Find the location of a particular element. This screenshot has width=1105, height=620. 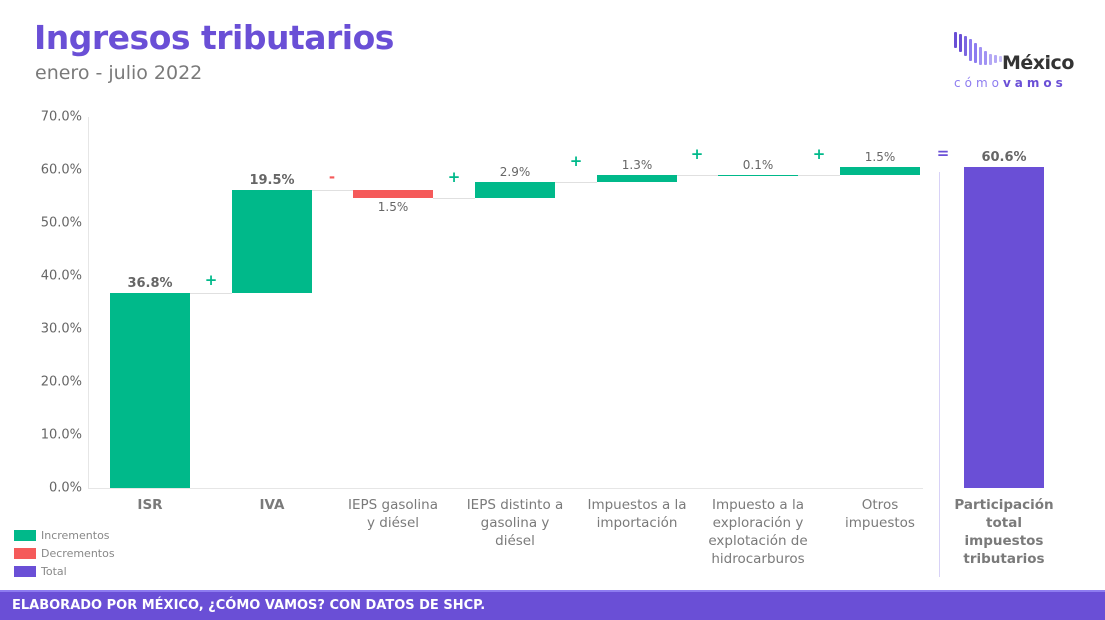

y-tick-label: 40.0% is located at coordinates (61, 276).